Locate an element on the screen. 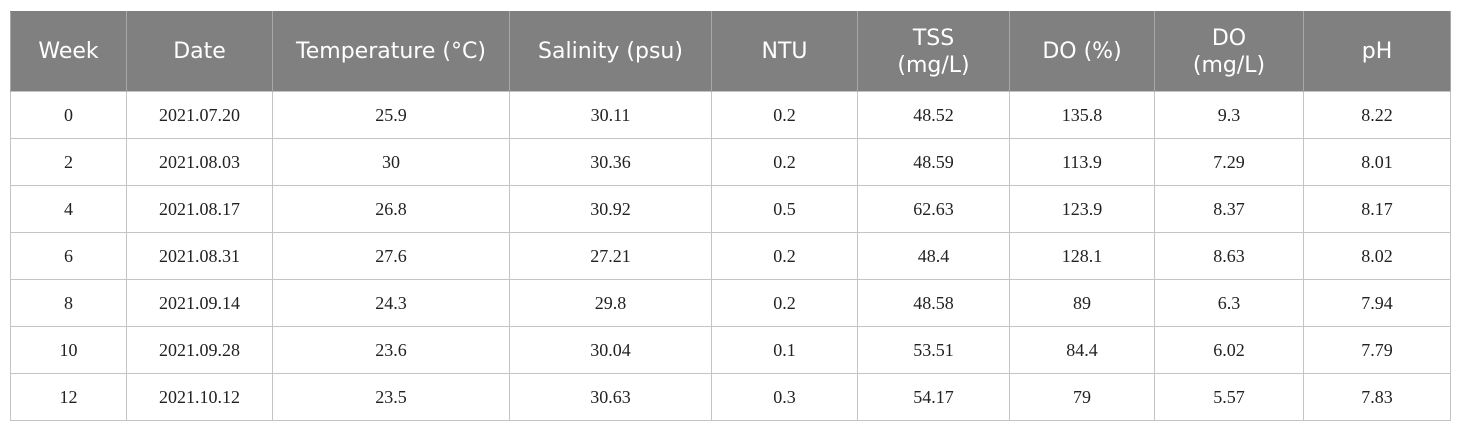  header-temperature: Temperature (°C) is located at coordinates (391, 51).